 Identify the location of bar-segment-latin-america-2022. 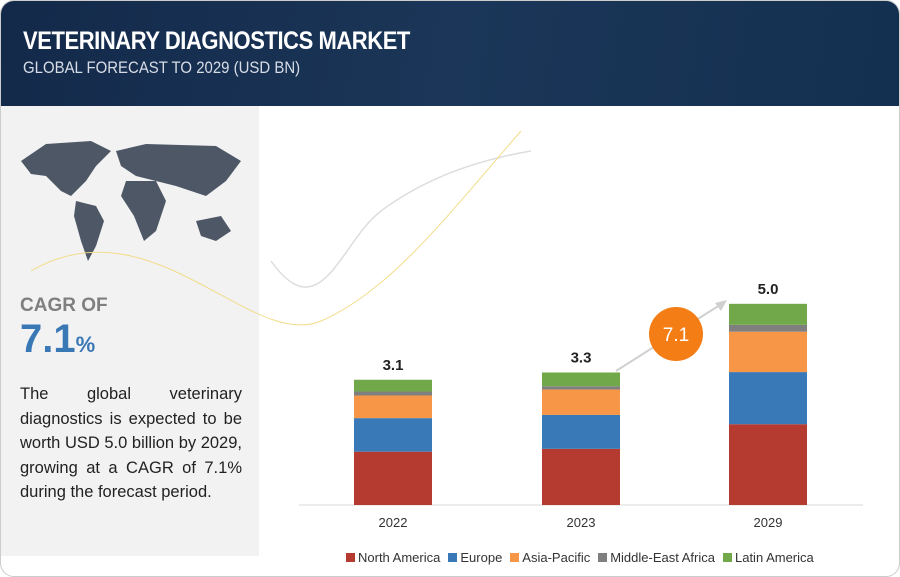
(393, 385).